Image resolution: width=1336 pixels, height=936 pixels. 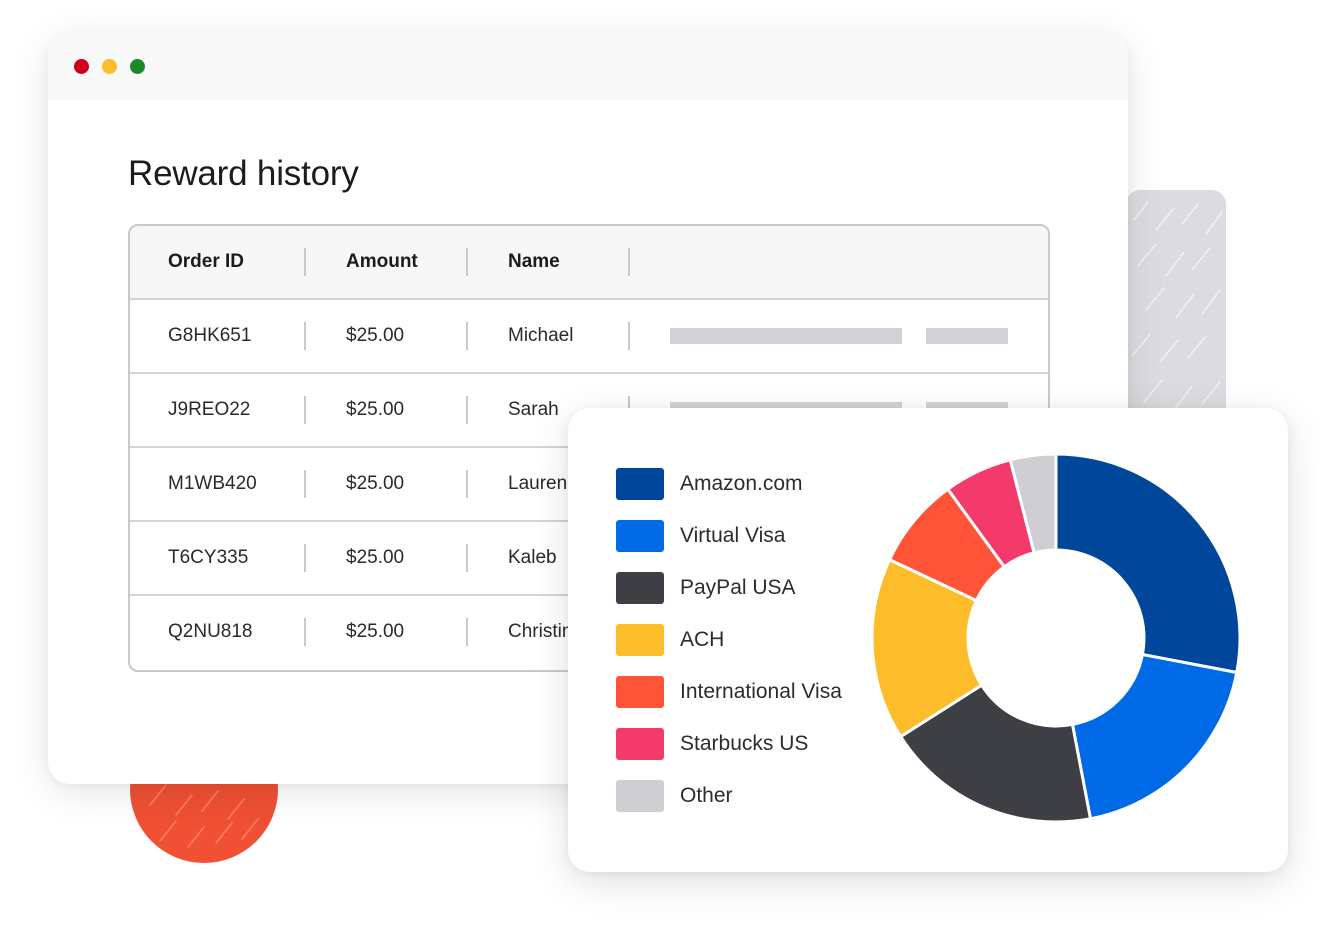 What do you see at coordinates (738, 587) in the screenshot?
I see `legend-label: PayPal USA` at bounding box center [738, 587].